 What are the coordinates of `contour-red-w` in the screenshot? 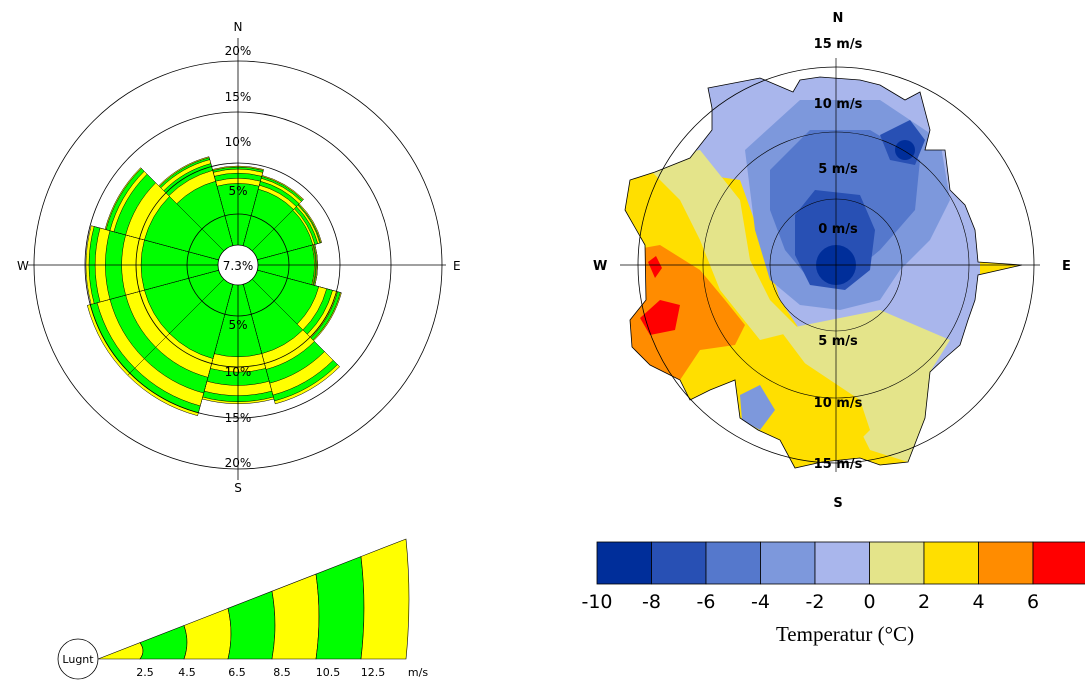 It's located at (660, 317).